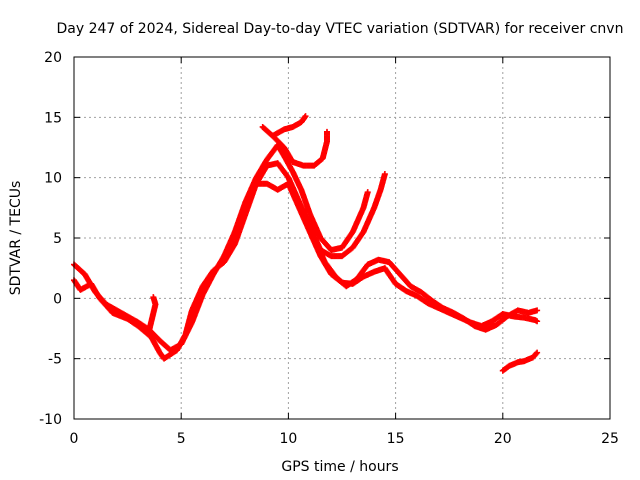  What do you see at coordinates (610, 439) in the screenshot?
I see `x-tick-label: 25` at bounding box center [610, 439].